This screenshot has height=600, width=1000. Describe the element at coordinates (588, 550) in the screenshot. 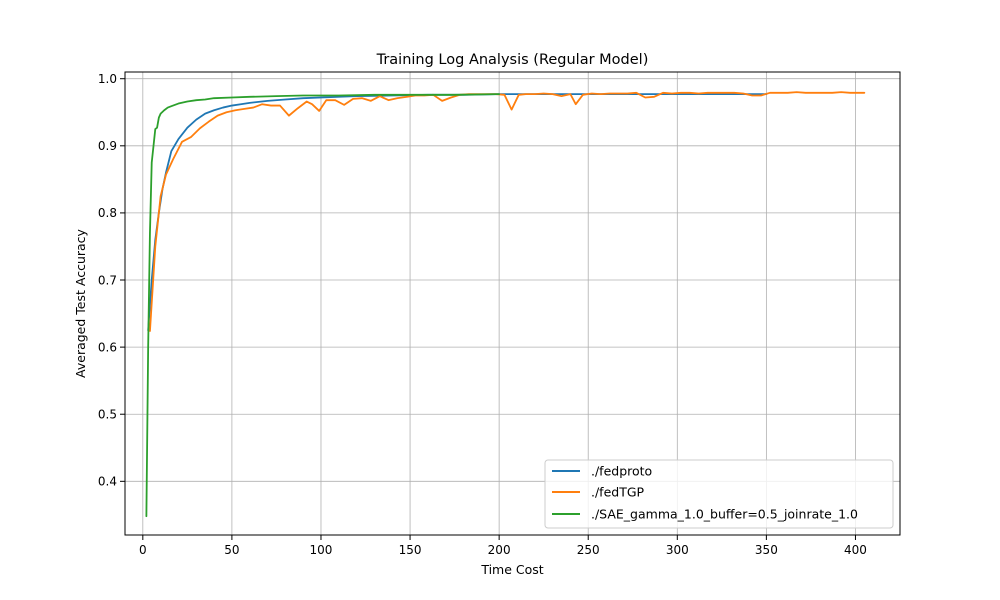

I see `x-tick-label: 250` at that location.